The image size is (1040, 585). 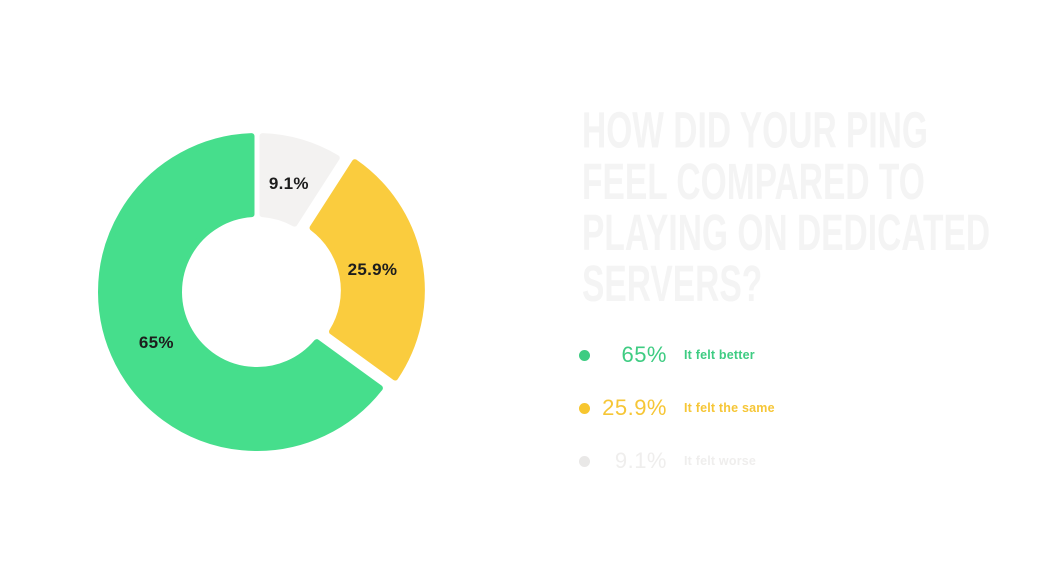 What do you see at coordinates (720, 461) in the screenshot?
I see `legend-label: It felt worse` at bounding box center [720, 461].